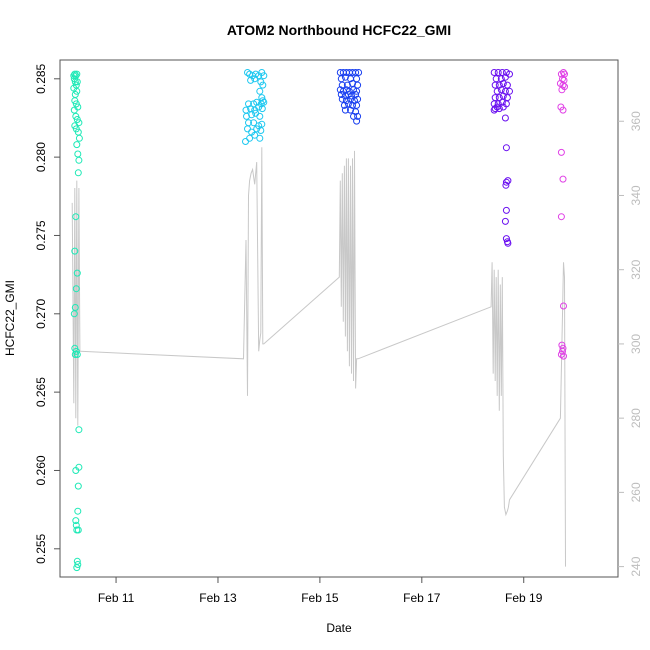  I want to click on y-tick-label-4: 0.275, so click(41, 235).